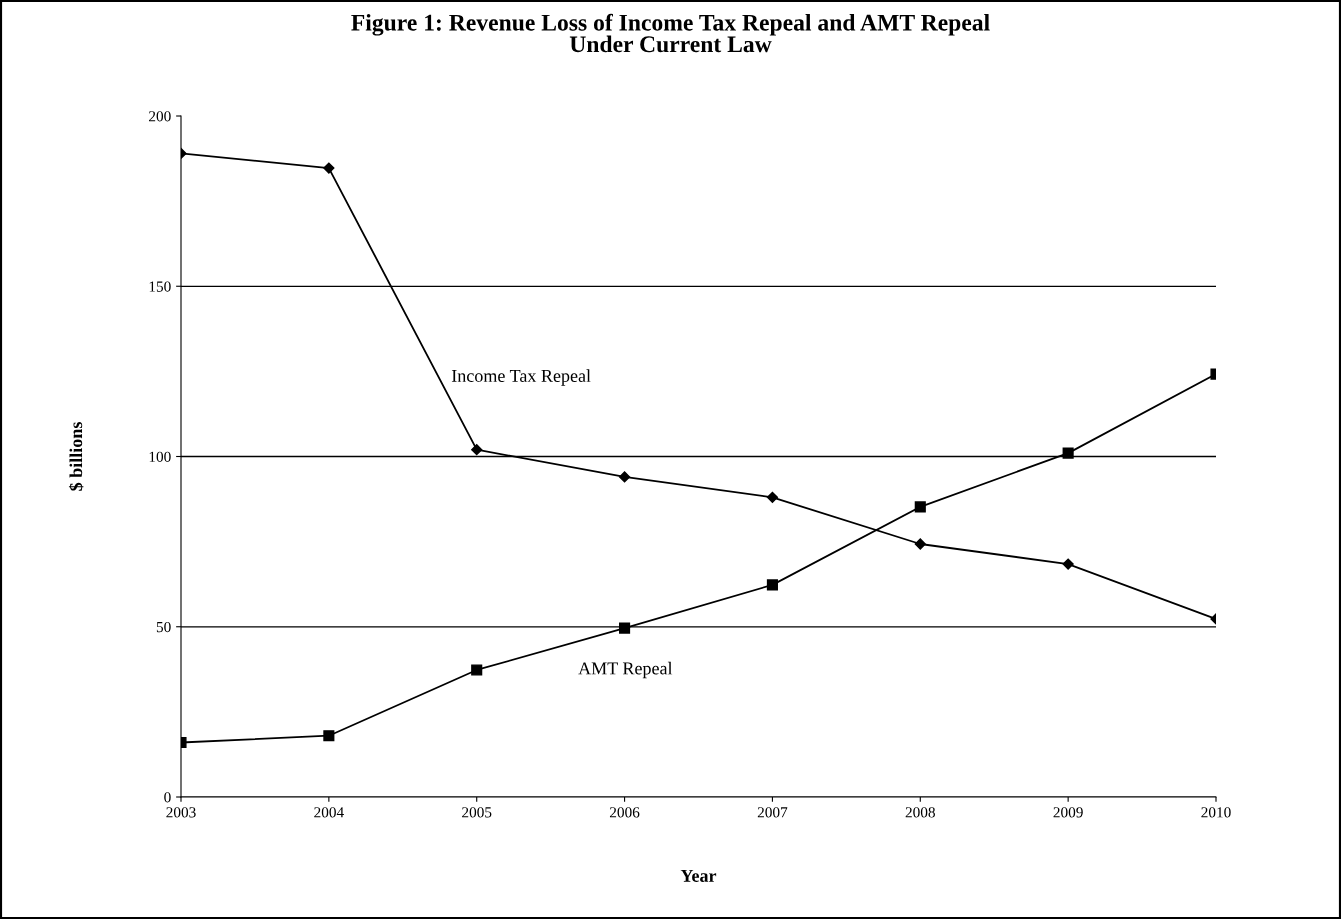 The height and width of the screenshot is (919, 1341). What do you see at coordinates (76, 456) in the screenshot?
I see `y-axis-title: $ billions` at bounding box center [76, 456].